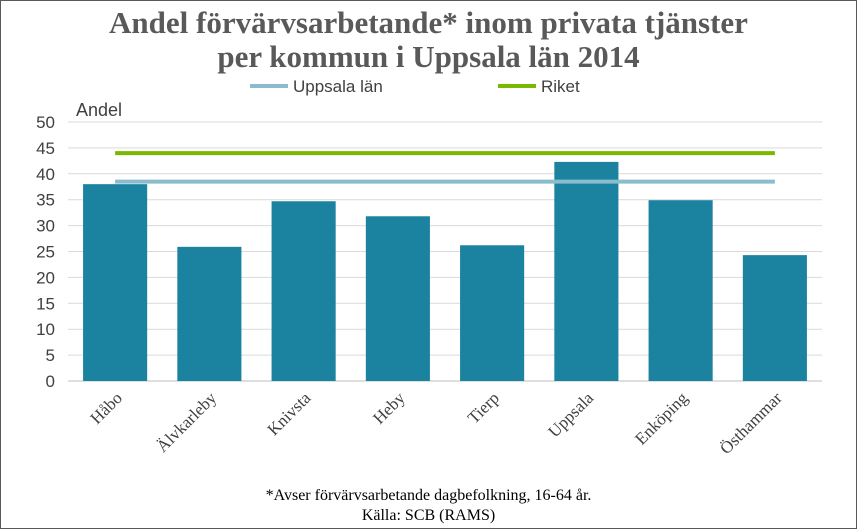 The height and width of the screenshot is (529, 857). What do you see at coordinates (428, 56) in the screenshot?
I see `chart-title-line-2: per kommun i Uppsala län 2014` at bounding box center [428, 56].